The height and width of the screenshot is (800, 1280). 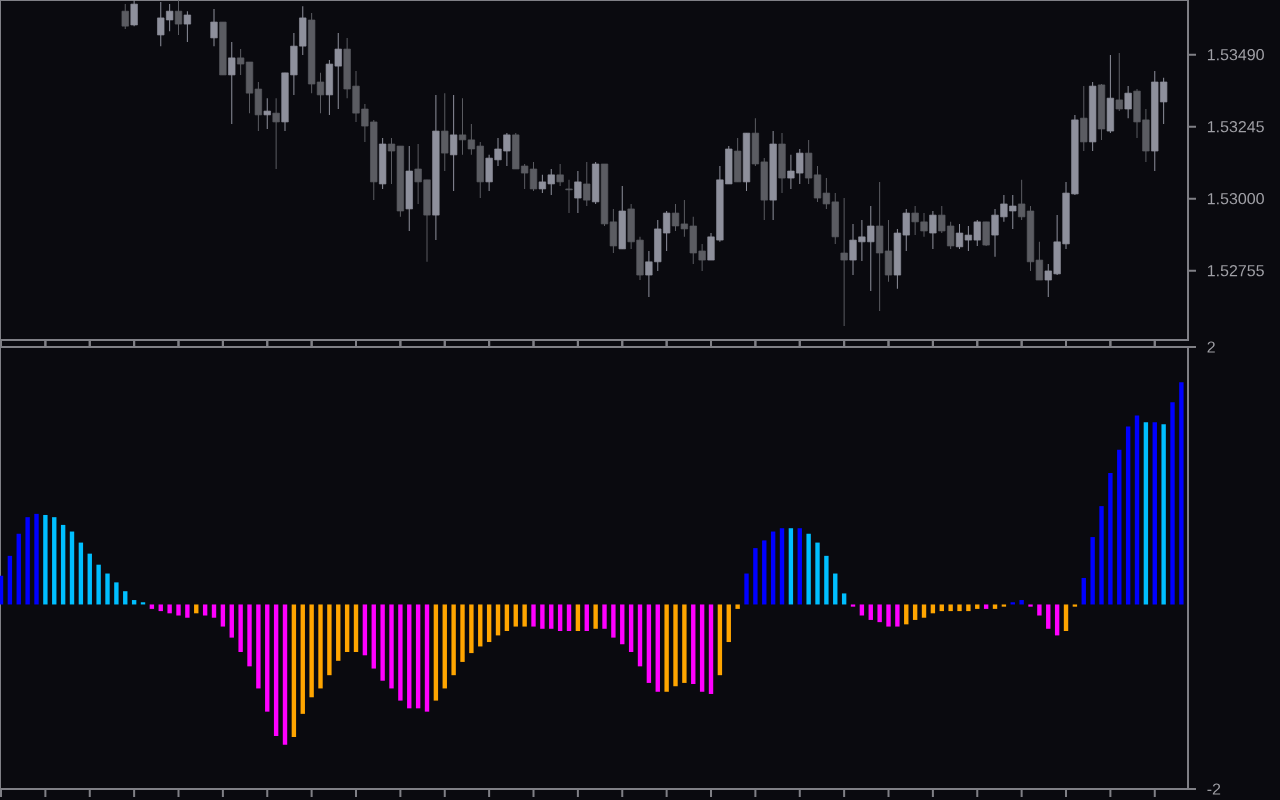 I want to click on y-tick-label: 1.52755, so click(x=1235, y=270).